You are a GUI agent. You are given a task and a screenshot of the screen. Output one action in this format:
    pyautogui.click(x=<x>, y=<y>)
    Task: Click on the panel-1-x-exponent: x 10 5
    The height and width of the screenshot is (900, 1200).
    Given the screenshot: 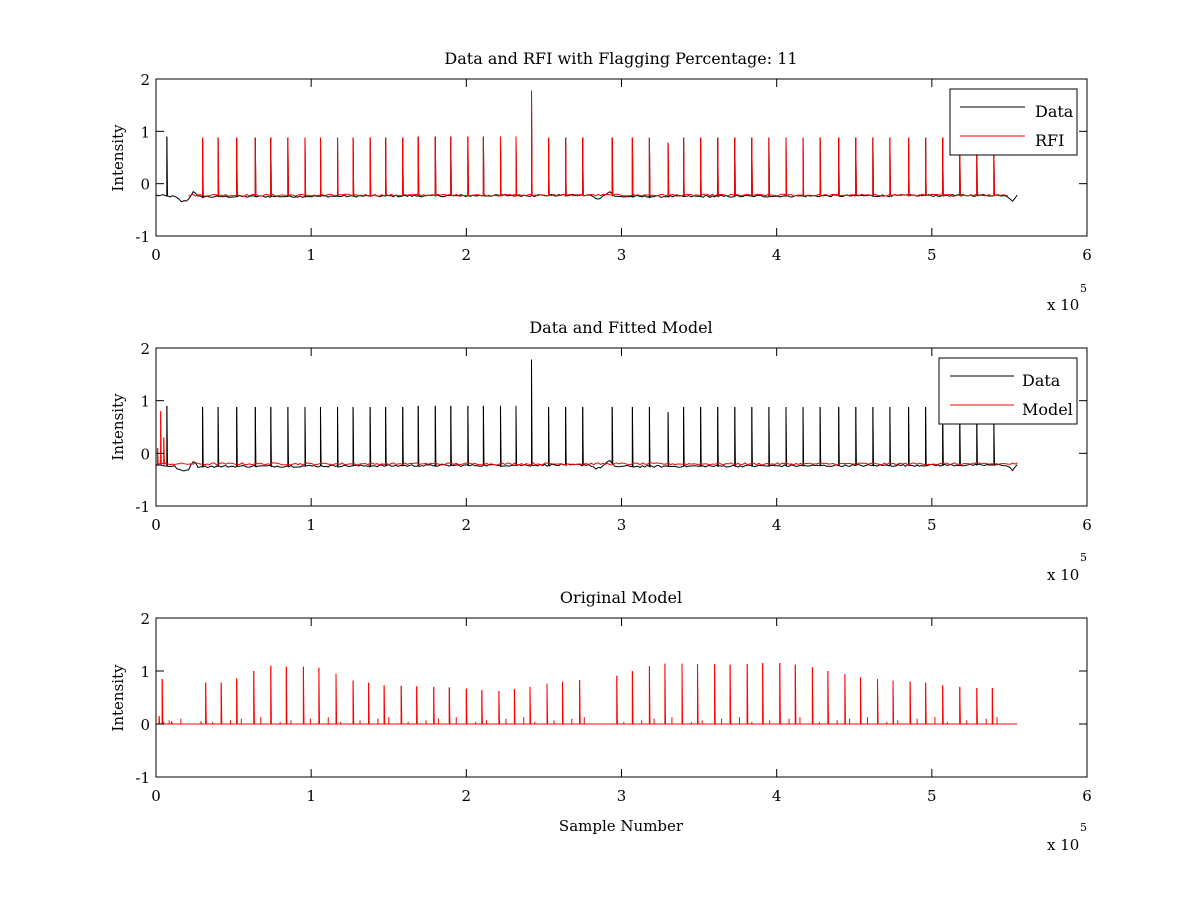 What is the action you would take?
    pyautogui.click(x=1067, y=298)
    